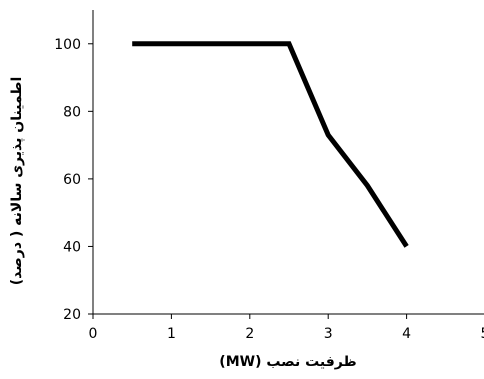  Describe the element at coordinates (67, 45) in the screenshot. I see `y-tick-label: 100` at that location.